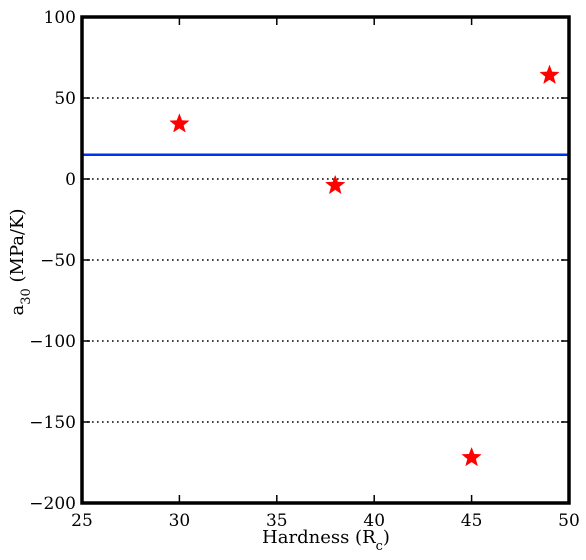  Describe the element at coordinates (52, 423) in the screenshot. I see `y-tick-label: −150` at that location.